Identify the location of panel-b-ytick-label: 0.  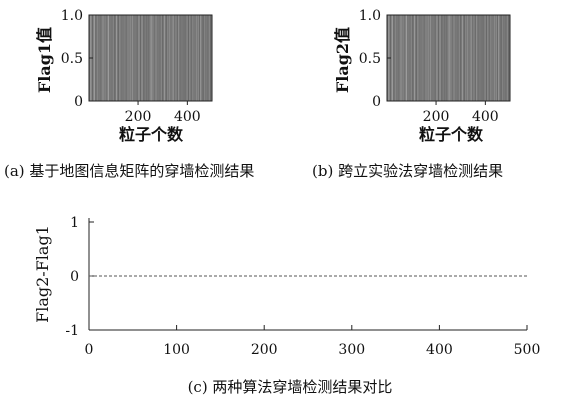
(376, 102).